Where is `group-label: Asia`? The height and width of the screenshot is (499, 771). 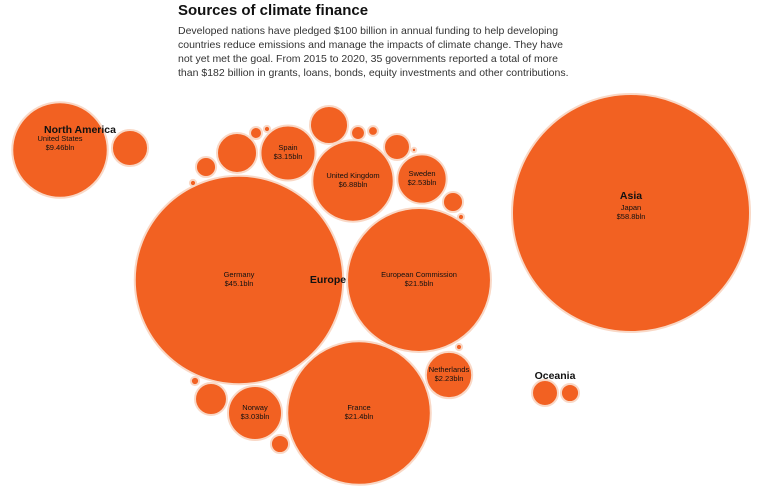 group-label: Asia is located at coordinates (631, 196).